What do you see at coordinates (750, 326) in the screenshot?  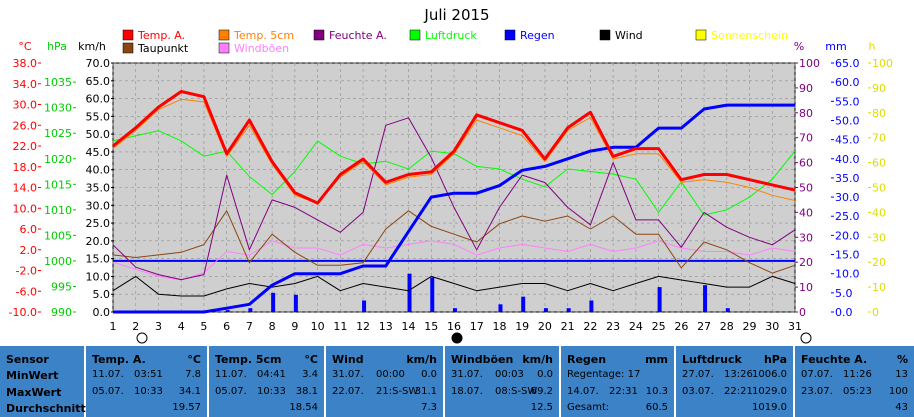 I see `x-tick-label: 29` at bounding box center [750, 326].